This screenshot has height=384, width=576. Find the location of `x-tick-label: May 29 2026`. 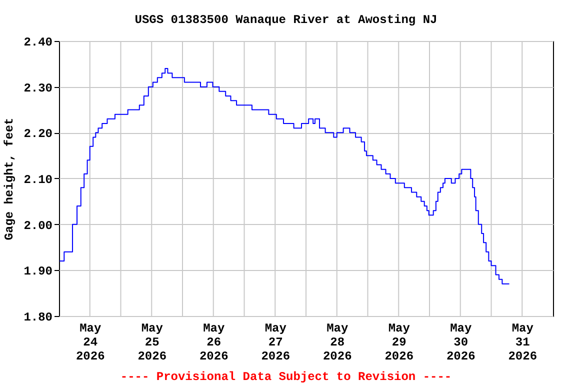

x-tick-label: May 29 2026 is located at coordinates (399, 343).